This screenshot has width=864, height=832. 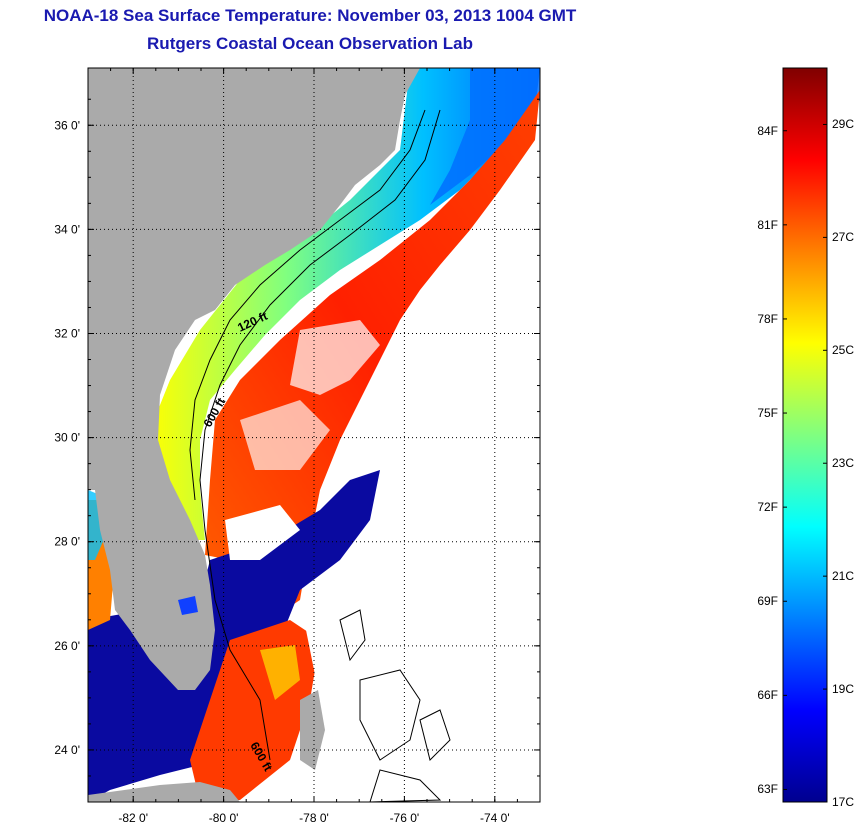 I want to click on temperature-colorbar, so click(x=805, y=435).